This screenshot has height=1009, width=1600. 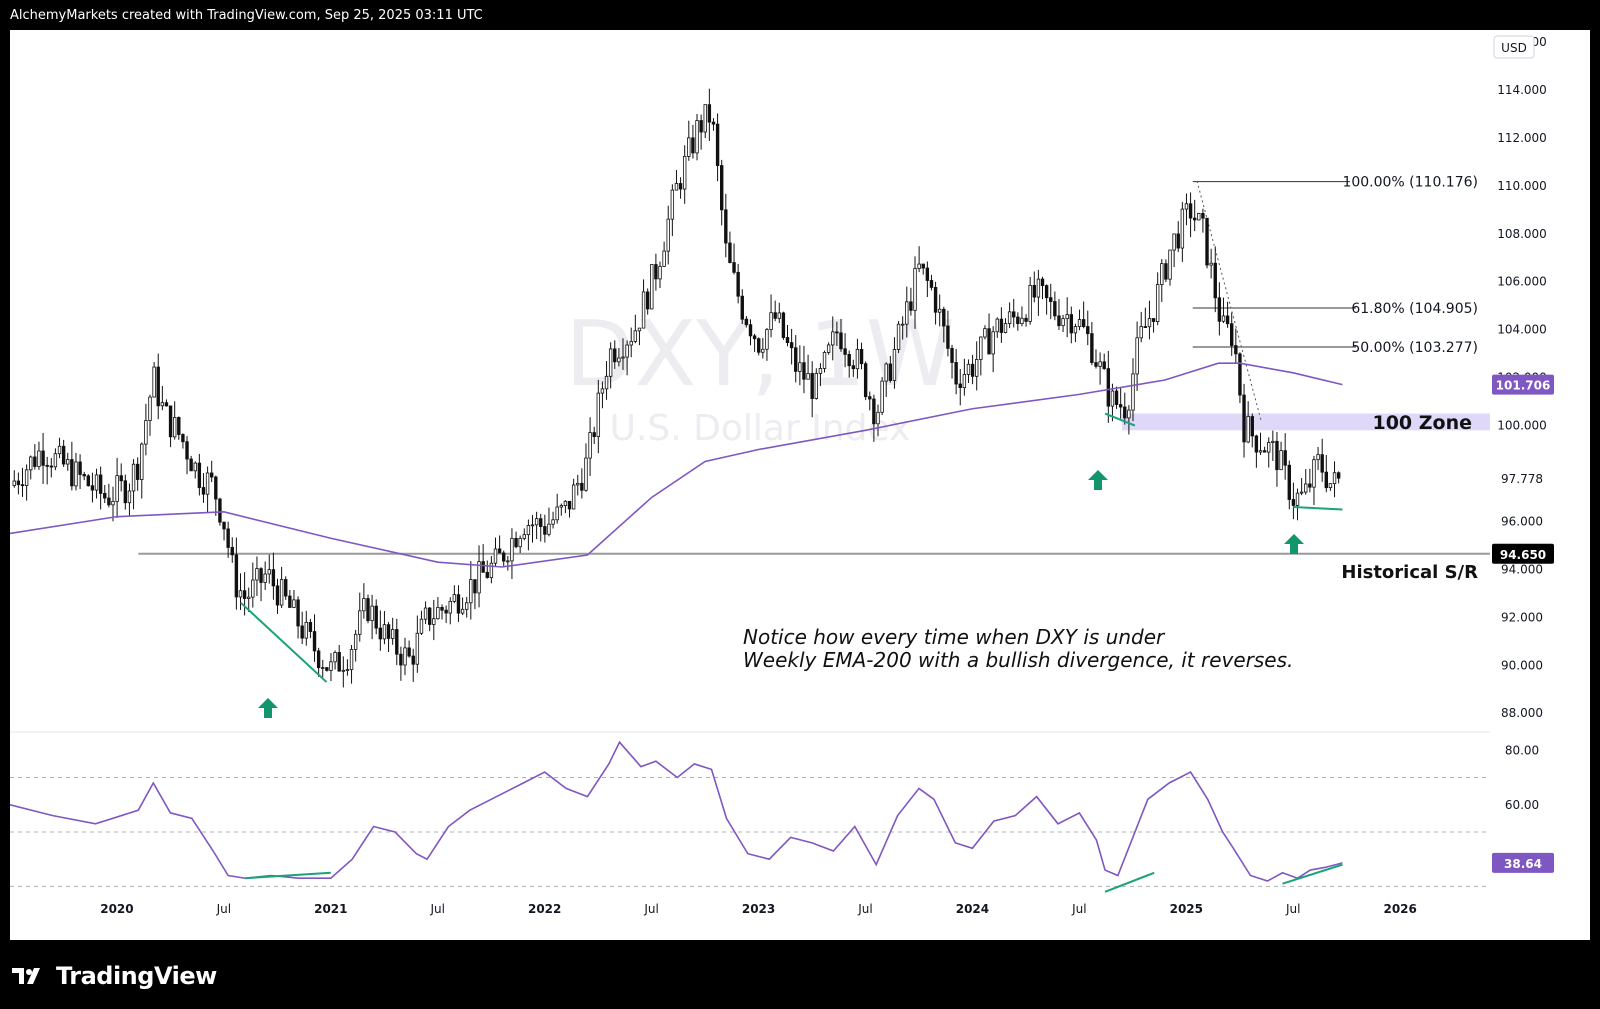 I want to click on arrow-up-icon, so click(x=1294, y=544).